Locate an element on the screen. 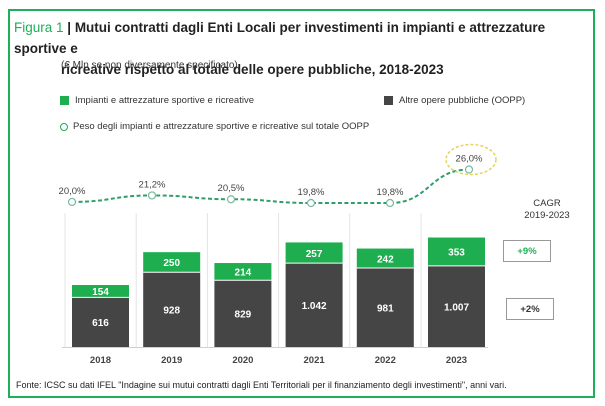 This screenshot has height=406, width=605. share-label-2020: 20,5% is located at coordinates (231, 188).